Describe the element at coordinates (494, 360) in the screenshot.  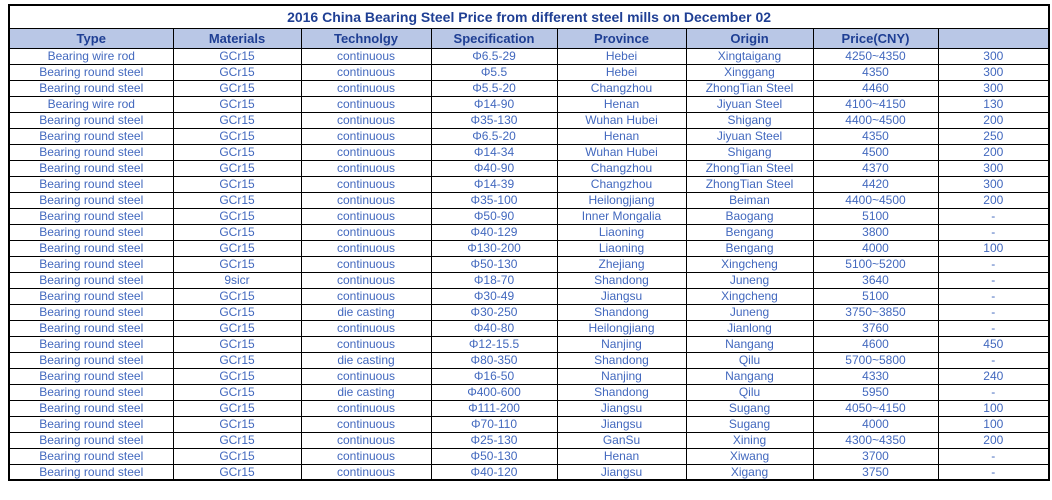
I see `table-cell: Φ80-350` at that location.